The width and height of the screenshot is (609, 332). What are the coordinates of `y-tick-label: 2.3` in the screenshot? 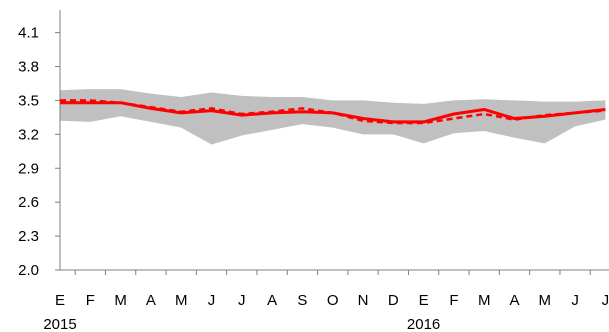 It's located at (28, 236).